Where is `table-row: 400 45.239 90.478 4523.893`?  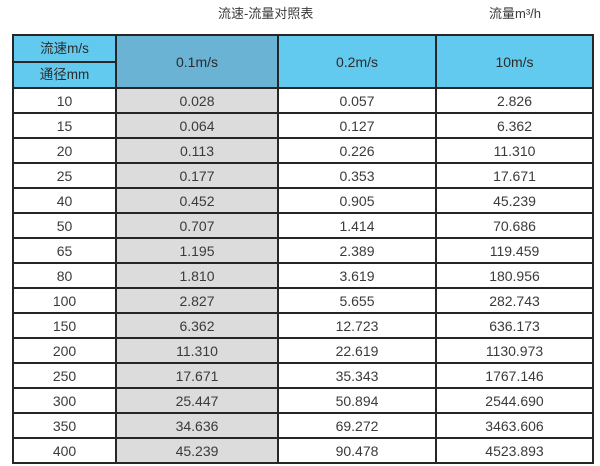 table-row: 400 45.239 90.478 4523.893 is located at coordinates (303, 450).